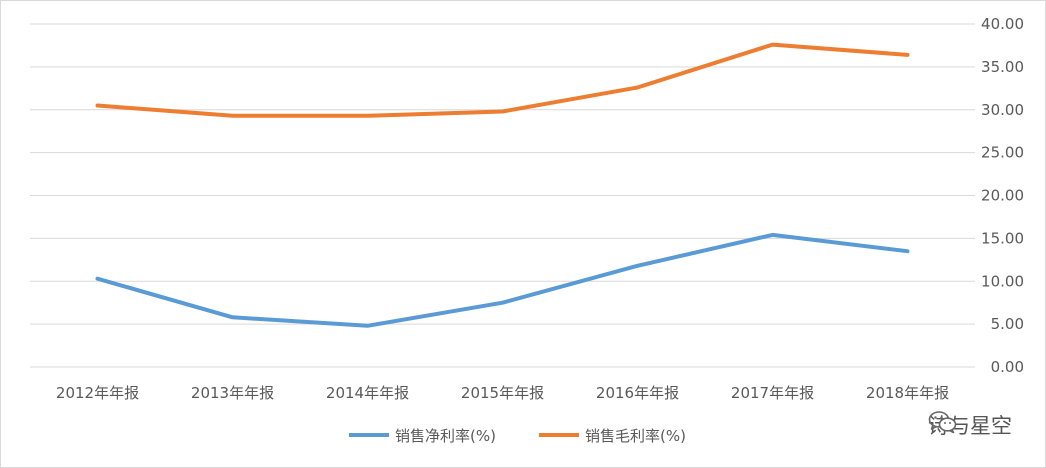  Describe the element at coordinates (517, 436) in the screenshot. I see `legend: 销售净利率(%) 销售毛利率(%)` at that location.